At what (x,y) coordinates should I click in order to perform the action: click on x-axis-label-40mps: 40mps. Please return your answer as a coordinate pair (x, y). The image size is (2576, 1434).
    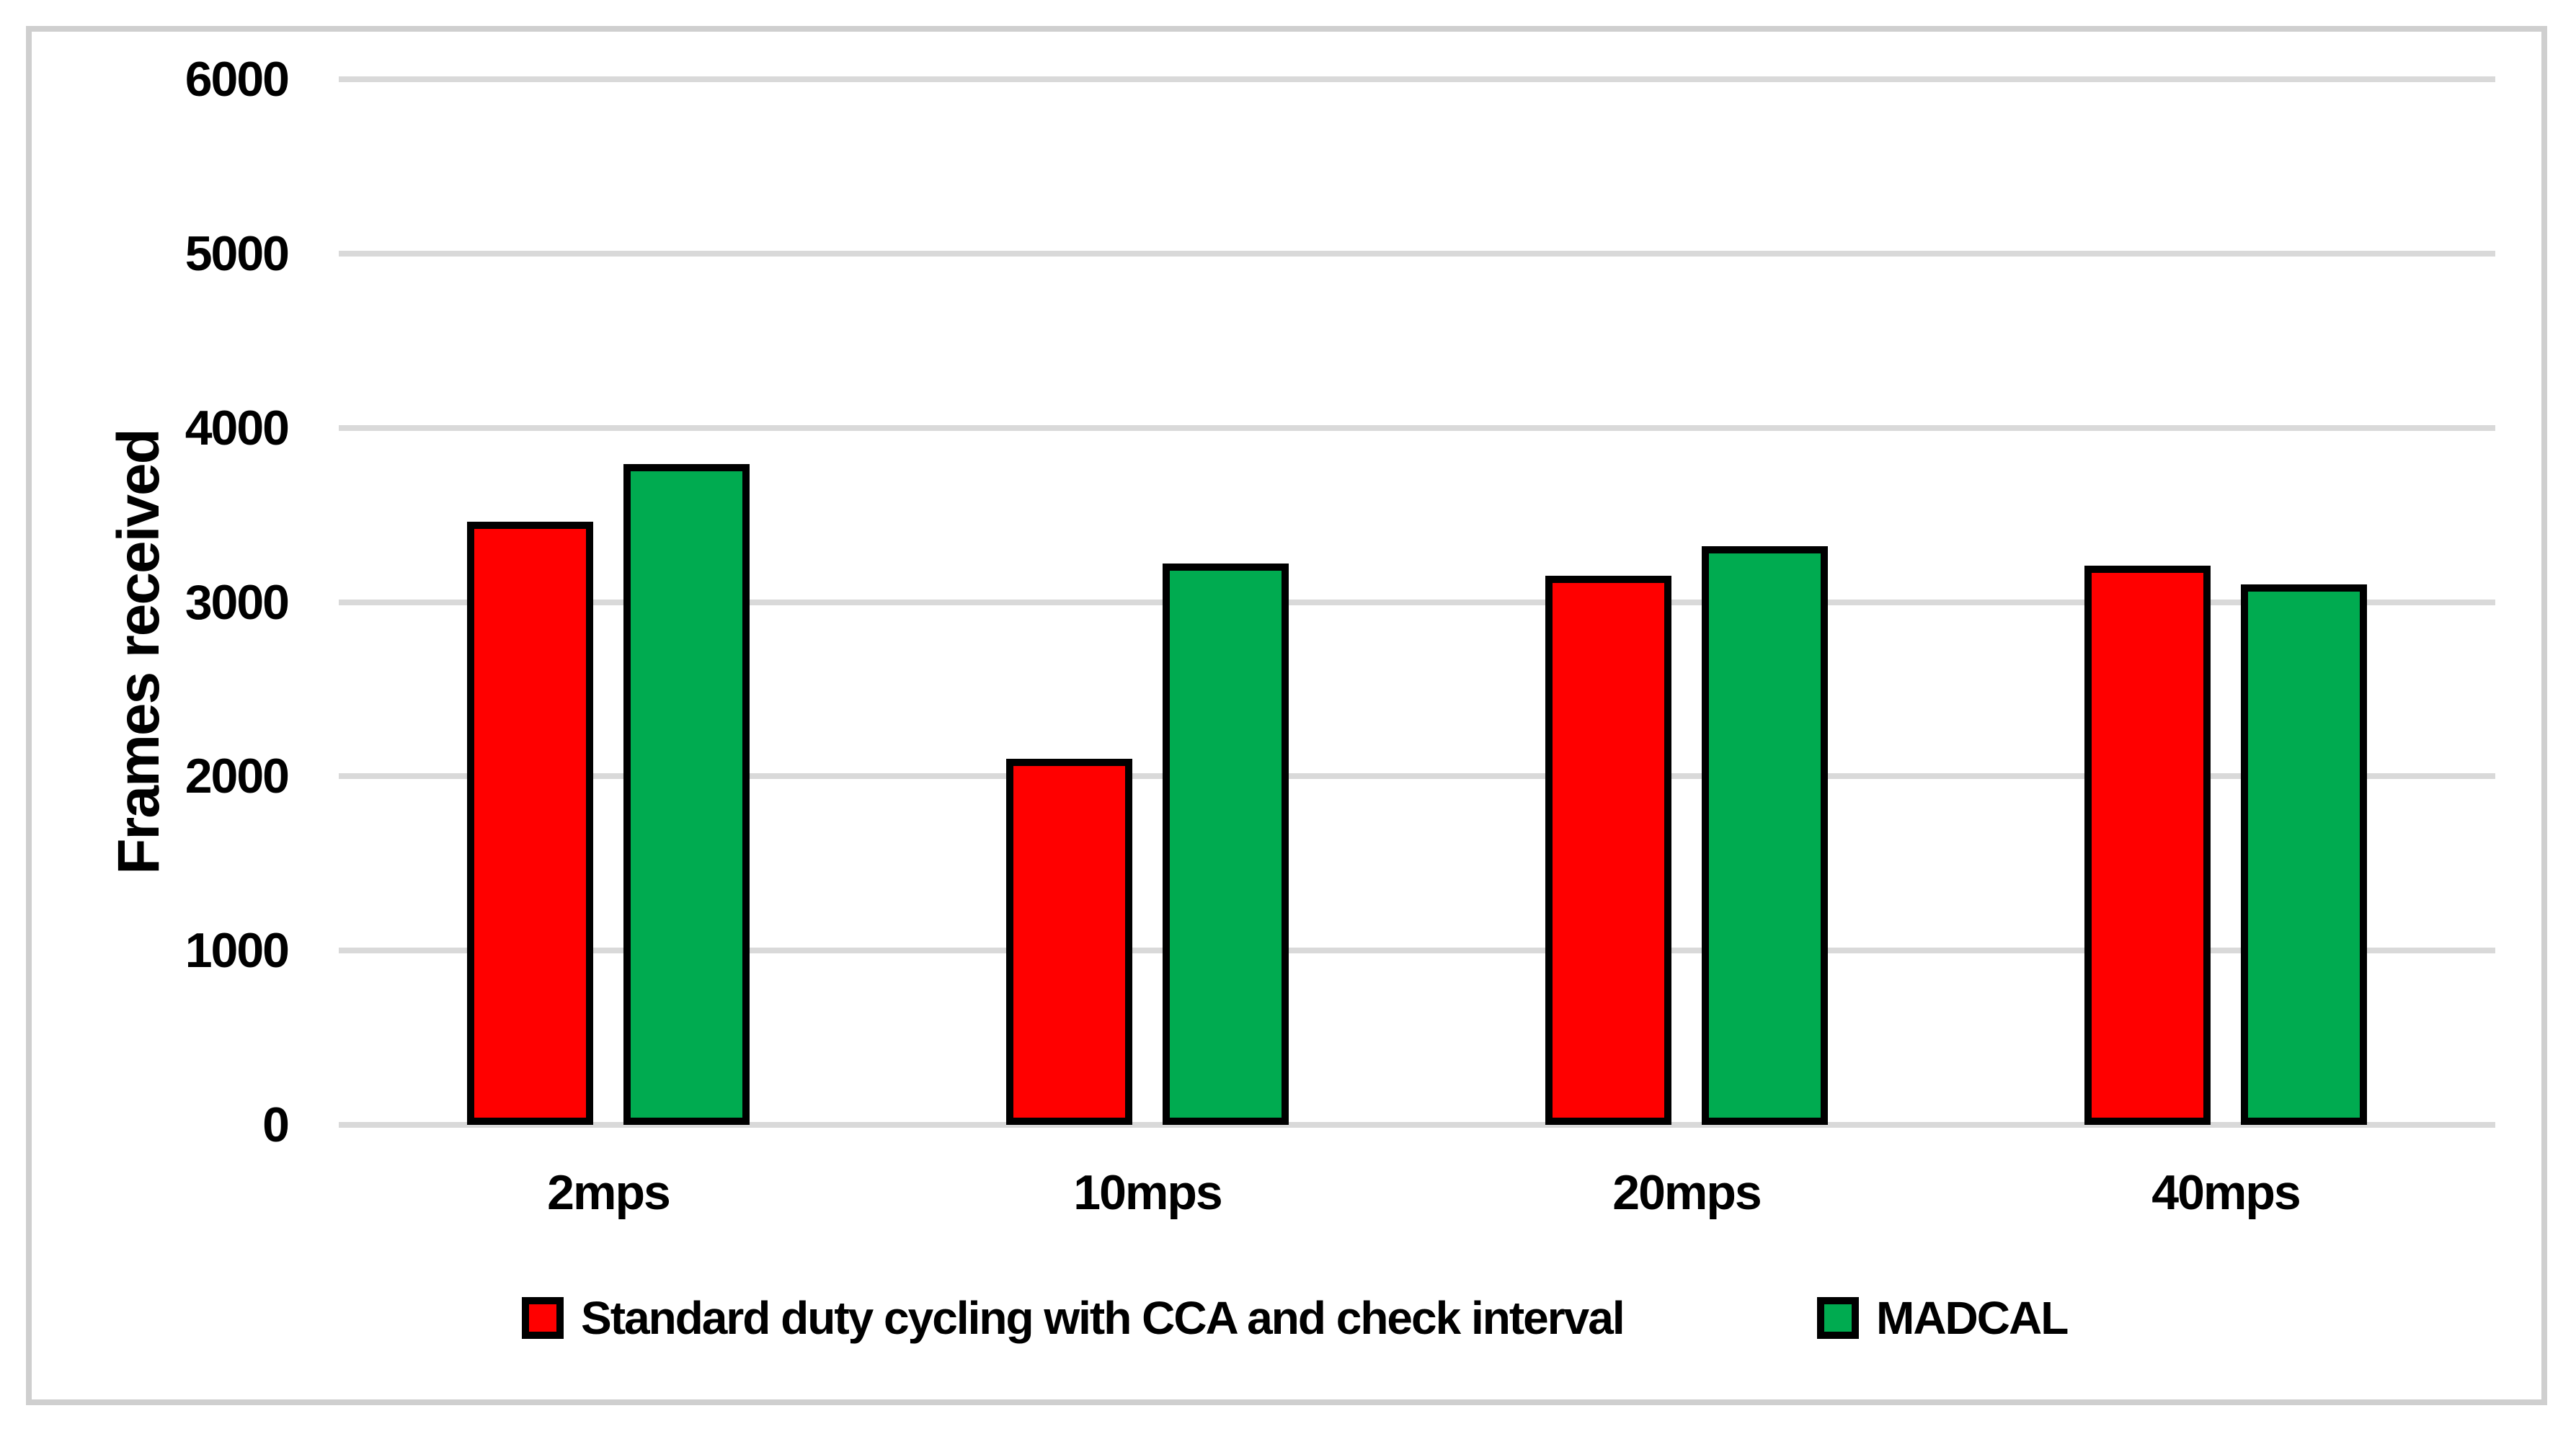
    Looking at the image, I should click on (2226, 1192).